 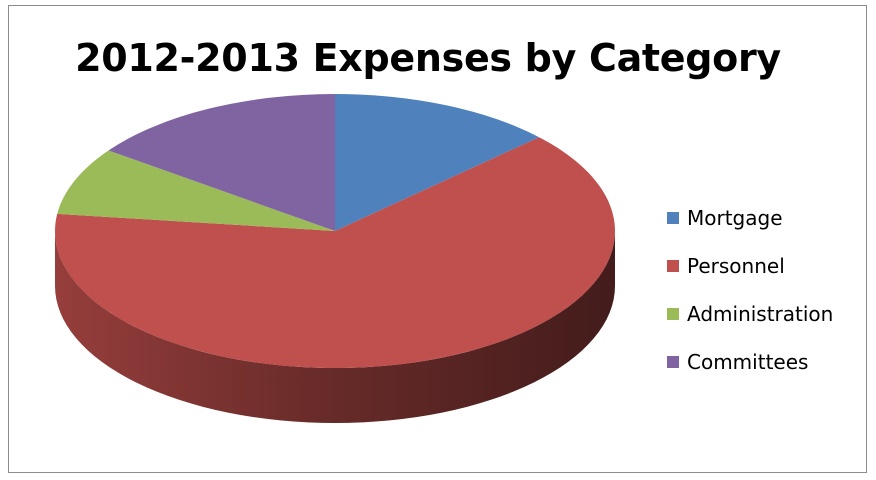 I want to click on pie-slice-mortgage, so click(x=437, y=162).